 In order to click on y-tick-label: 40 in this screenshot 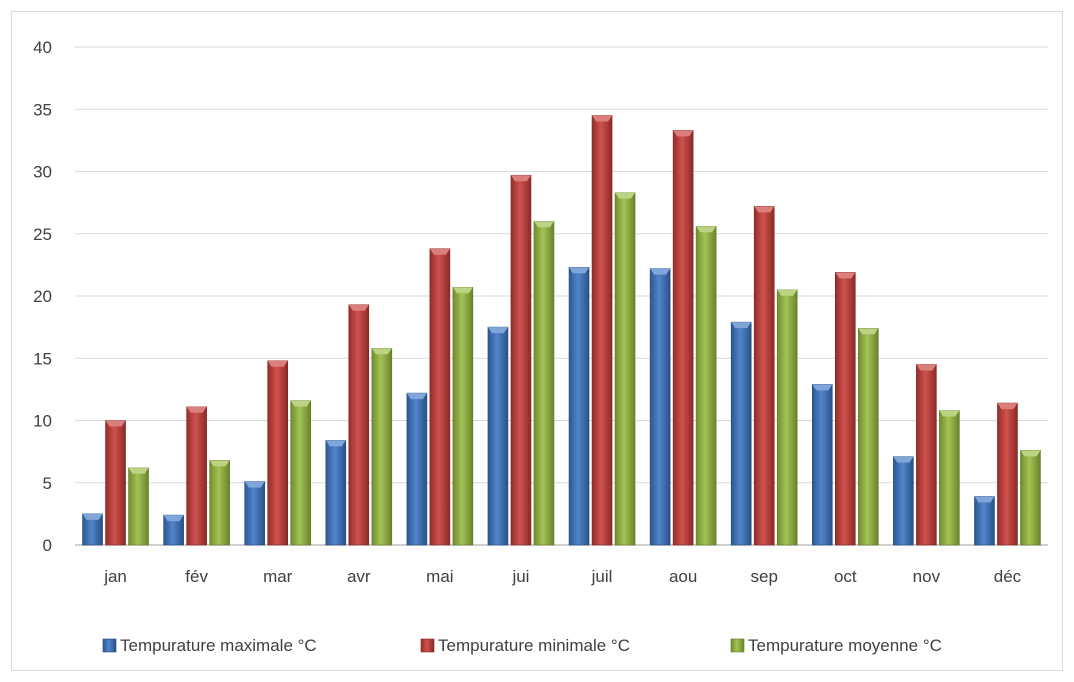, I will do `click(42, 47)`.